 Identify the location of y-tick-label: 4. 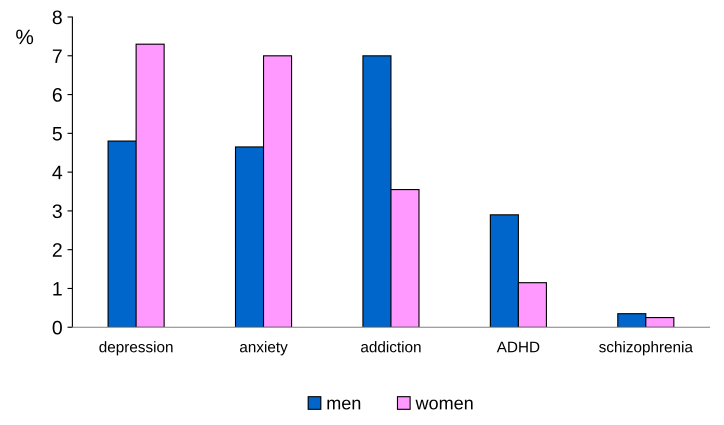
(57, 173).